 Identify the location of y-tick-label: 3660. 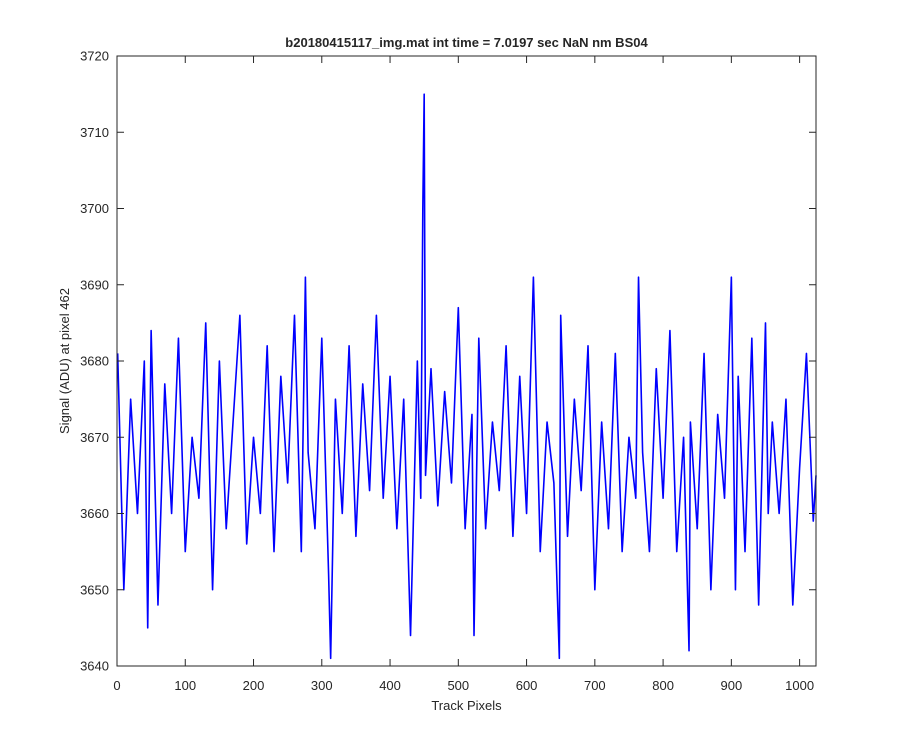
(94, 513).